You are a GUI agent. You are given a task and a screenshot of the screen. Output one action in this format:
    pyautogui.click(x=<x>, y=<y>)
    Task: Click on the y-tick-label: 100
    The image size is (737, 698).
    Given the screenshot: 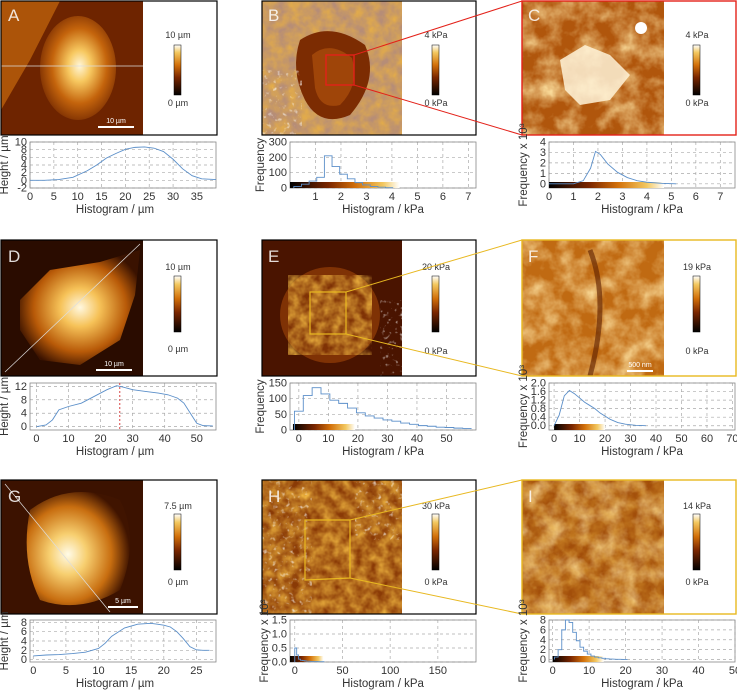 What is the action you would take?
    pyautogui.click(x=278, y=173)
    